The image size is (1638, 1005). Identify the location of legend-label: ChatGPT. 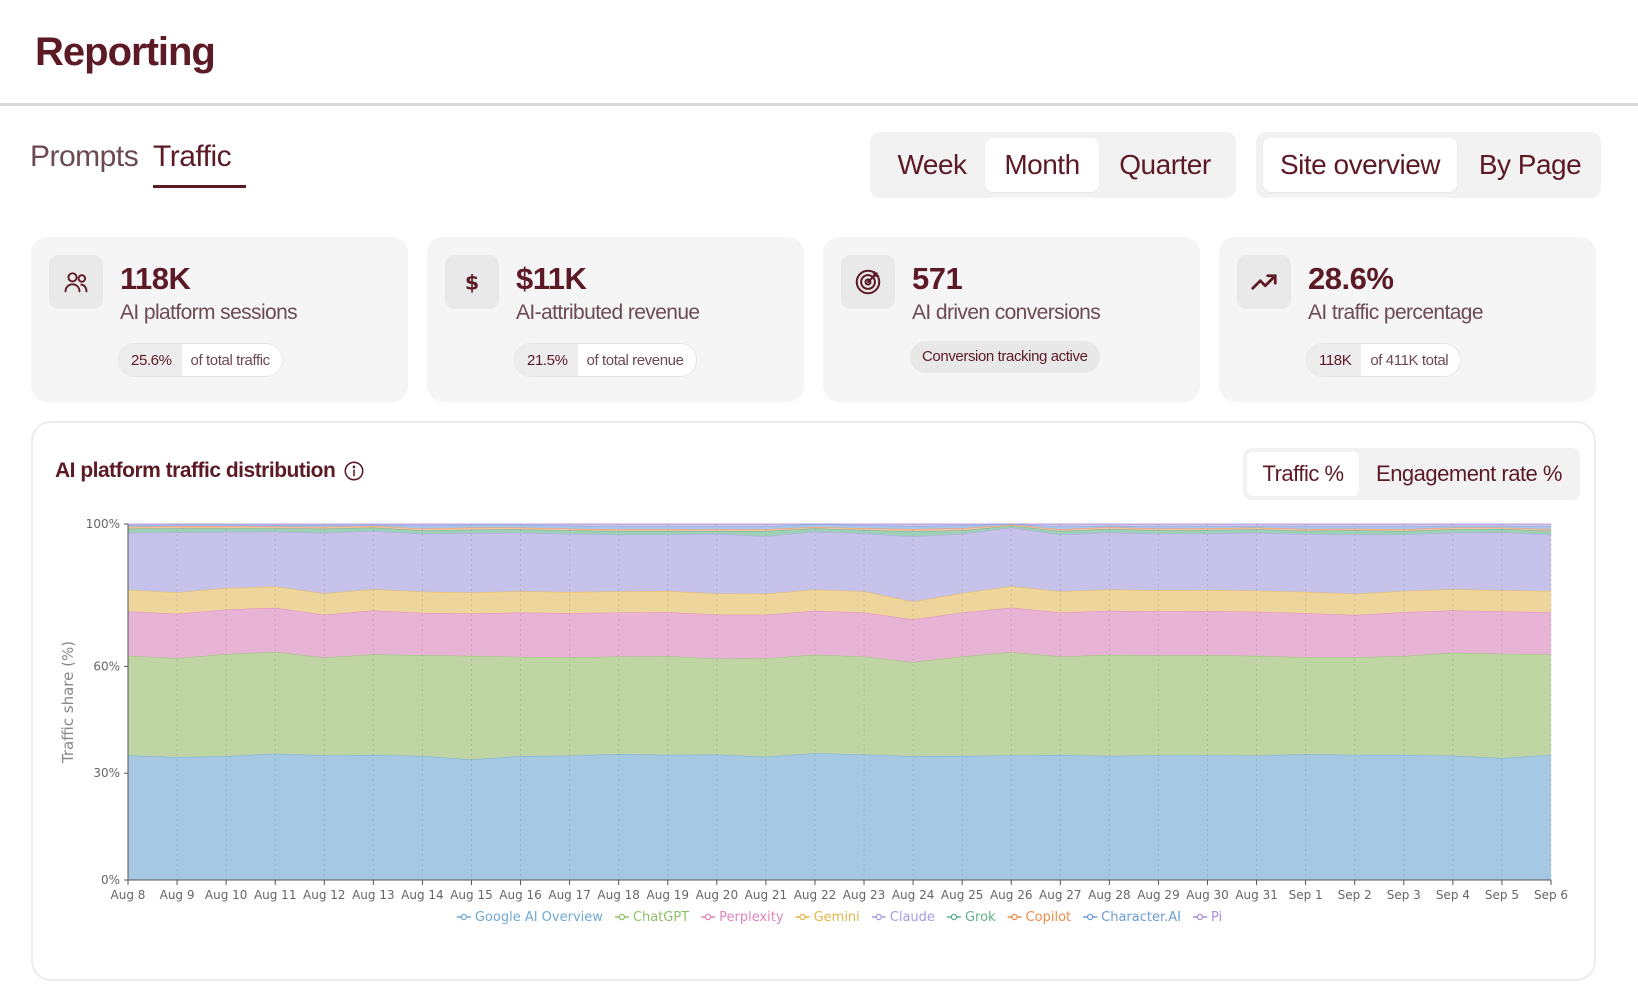
(661, 917).